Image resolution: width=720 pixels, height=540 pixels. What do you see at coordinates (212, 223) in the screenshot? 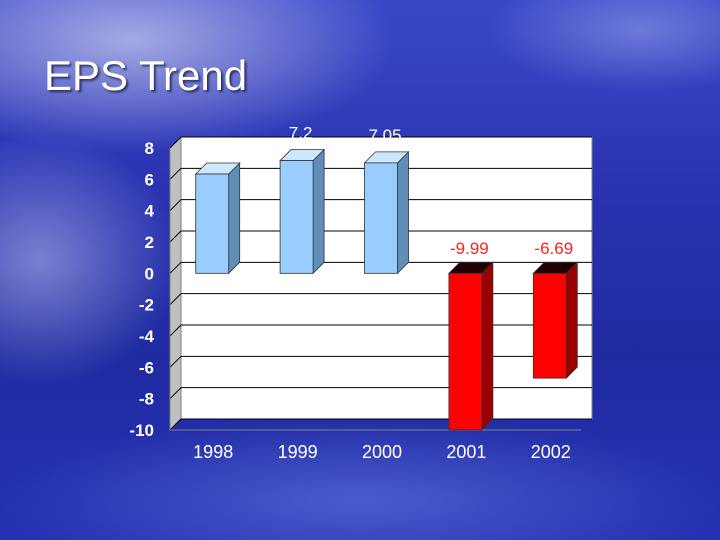
I see `bar-1998` at bounding box center [212, 223].